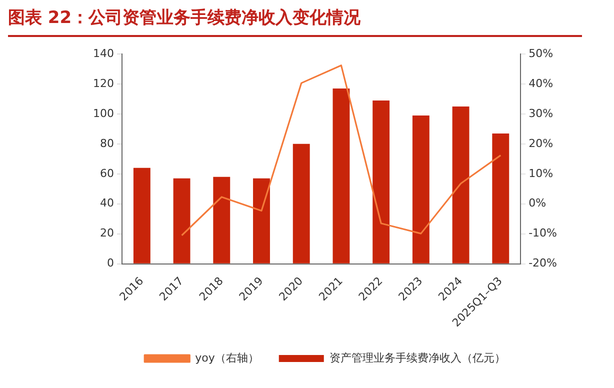 Image resolution: width=614 pixels, height=388 pixels. I want to click on legend-label: 资产管理业务手续费净收入（亿元）, so click(417, 357).